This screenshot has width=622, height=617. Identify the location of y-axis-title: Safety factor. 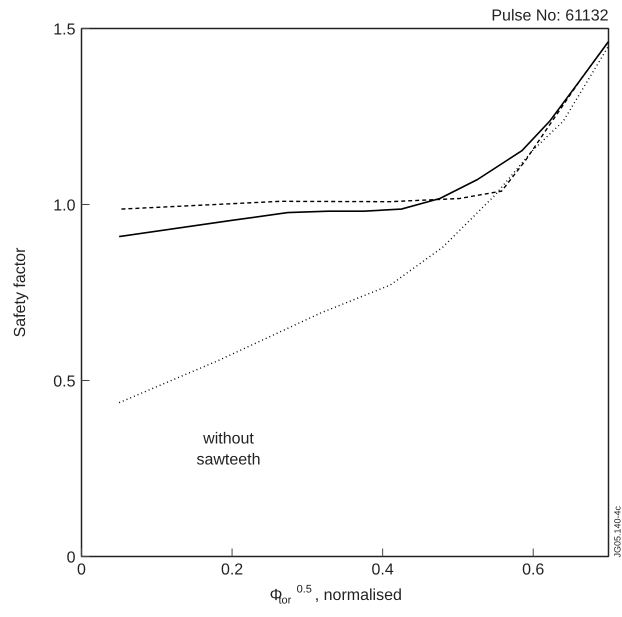
(20, 292).